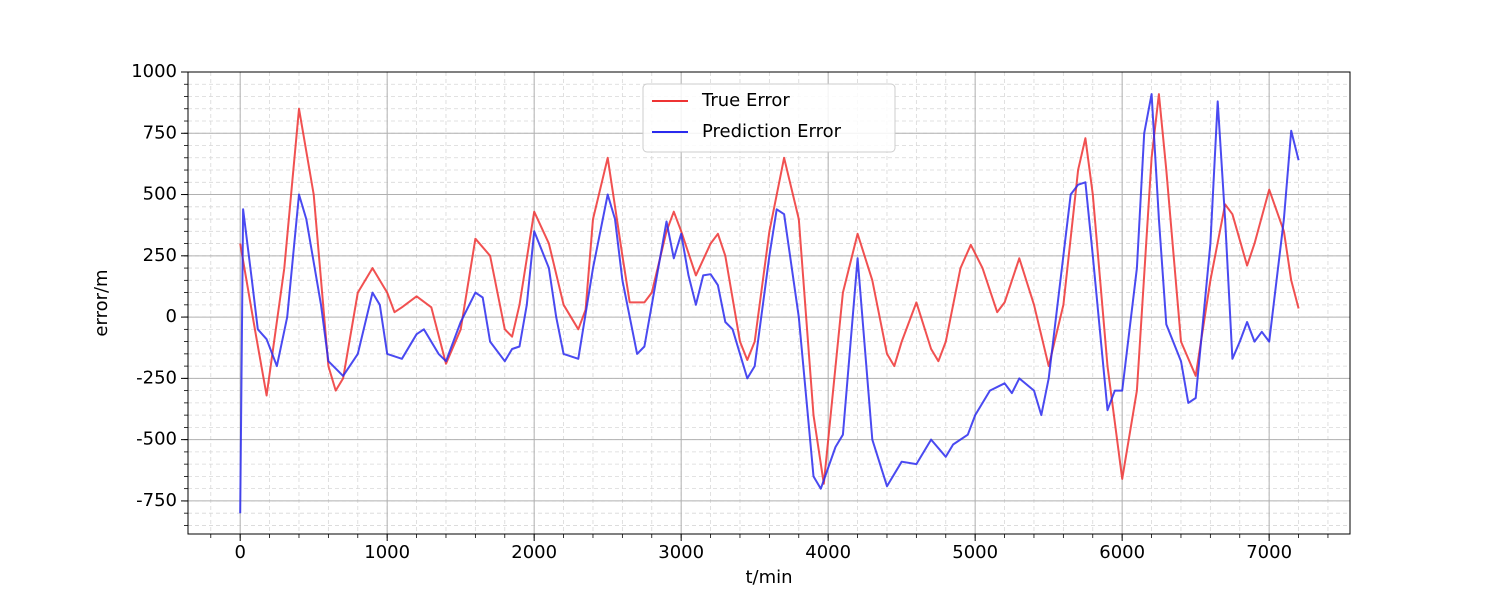  What do you see at coordinates (239, 552) in the screenshot?
I see `x-tick-label: 0` at bounding box center [239, 552].